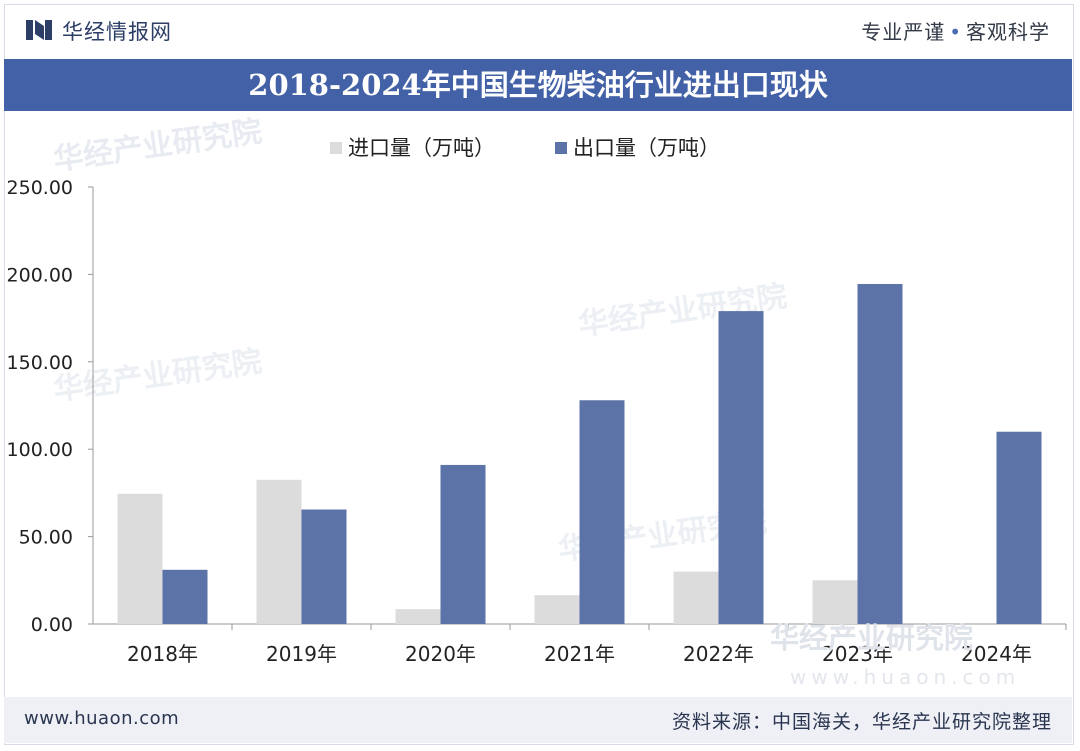 This screenshot has height=751, width=1080. What do you see at coordinates (117, 32) in the screenshot?
I see `brand-name: 华经情报网` at bounding box center [117, 32].